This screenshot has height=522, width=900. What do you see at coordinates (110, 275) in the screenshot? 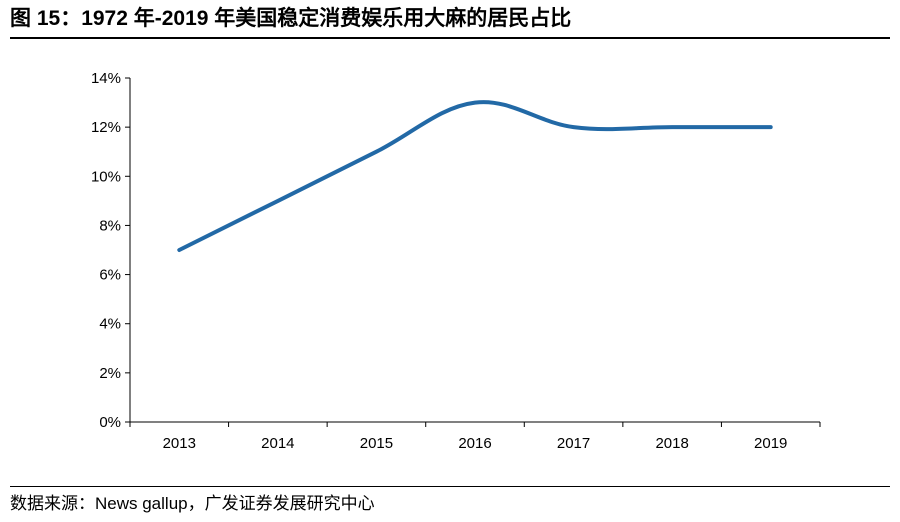
I see `y-tick-label: 6%` at bounding box center [110, 275].